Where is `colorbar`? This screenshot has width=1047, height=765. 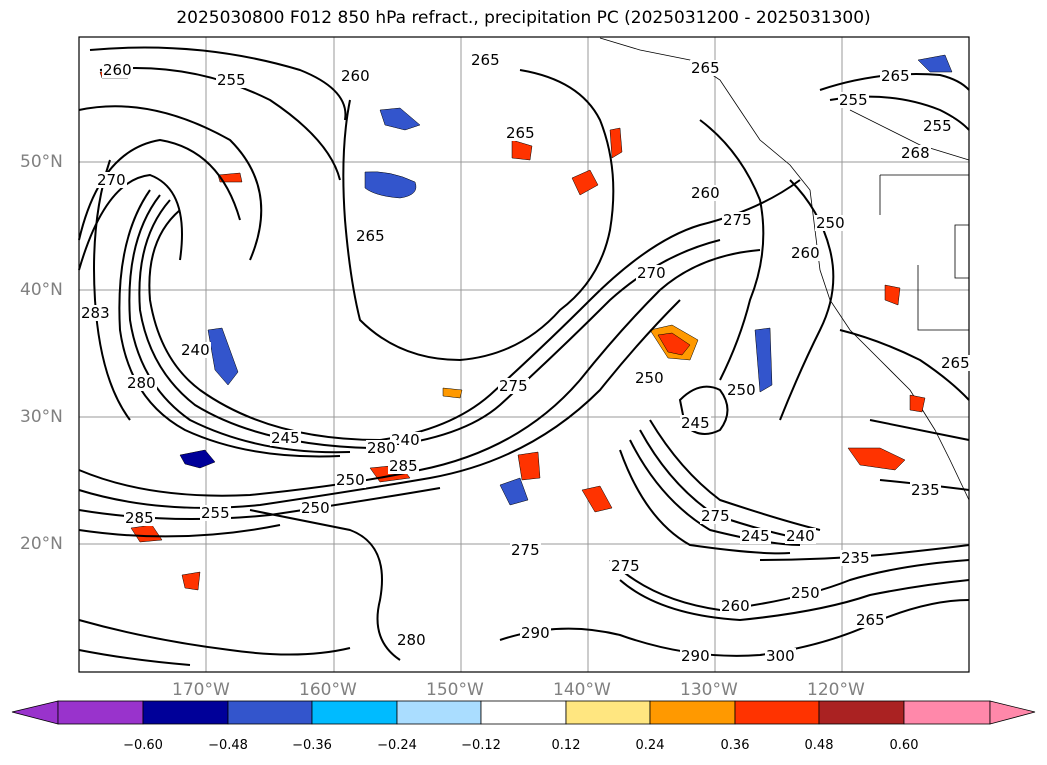
colorbar is located at coordinates (523, 712).